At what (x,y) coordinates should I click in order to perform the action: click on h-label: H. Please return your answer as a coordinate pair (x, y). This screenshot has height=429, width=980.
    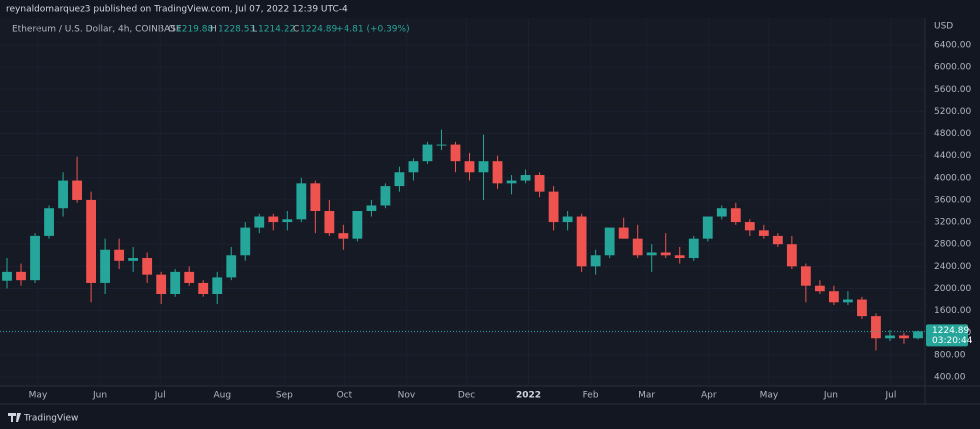
    Looking at the image, I should click on (213, 30).